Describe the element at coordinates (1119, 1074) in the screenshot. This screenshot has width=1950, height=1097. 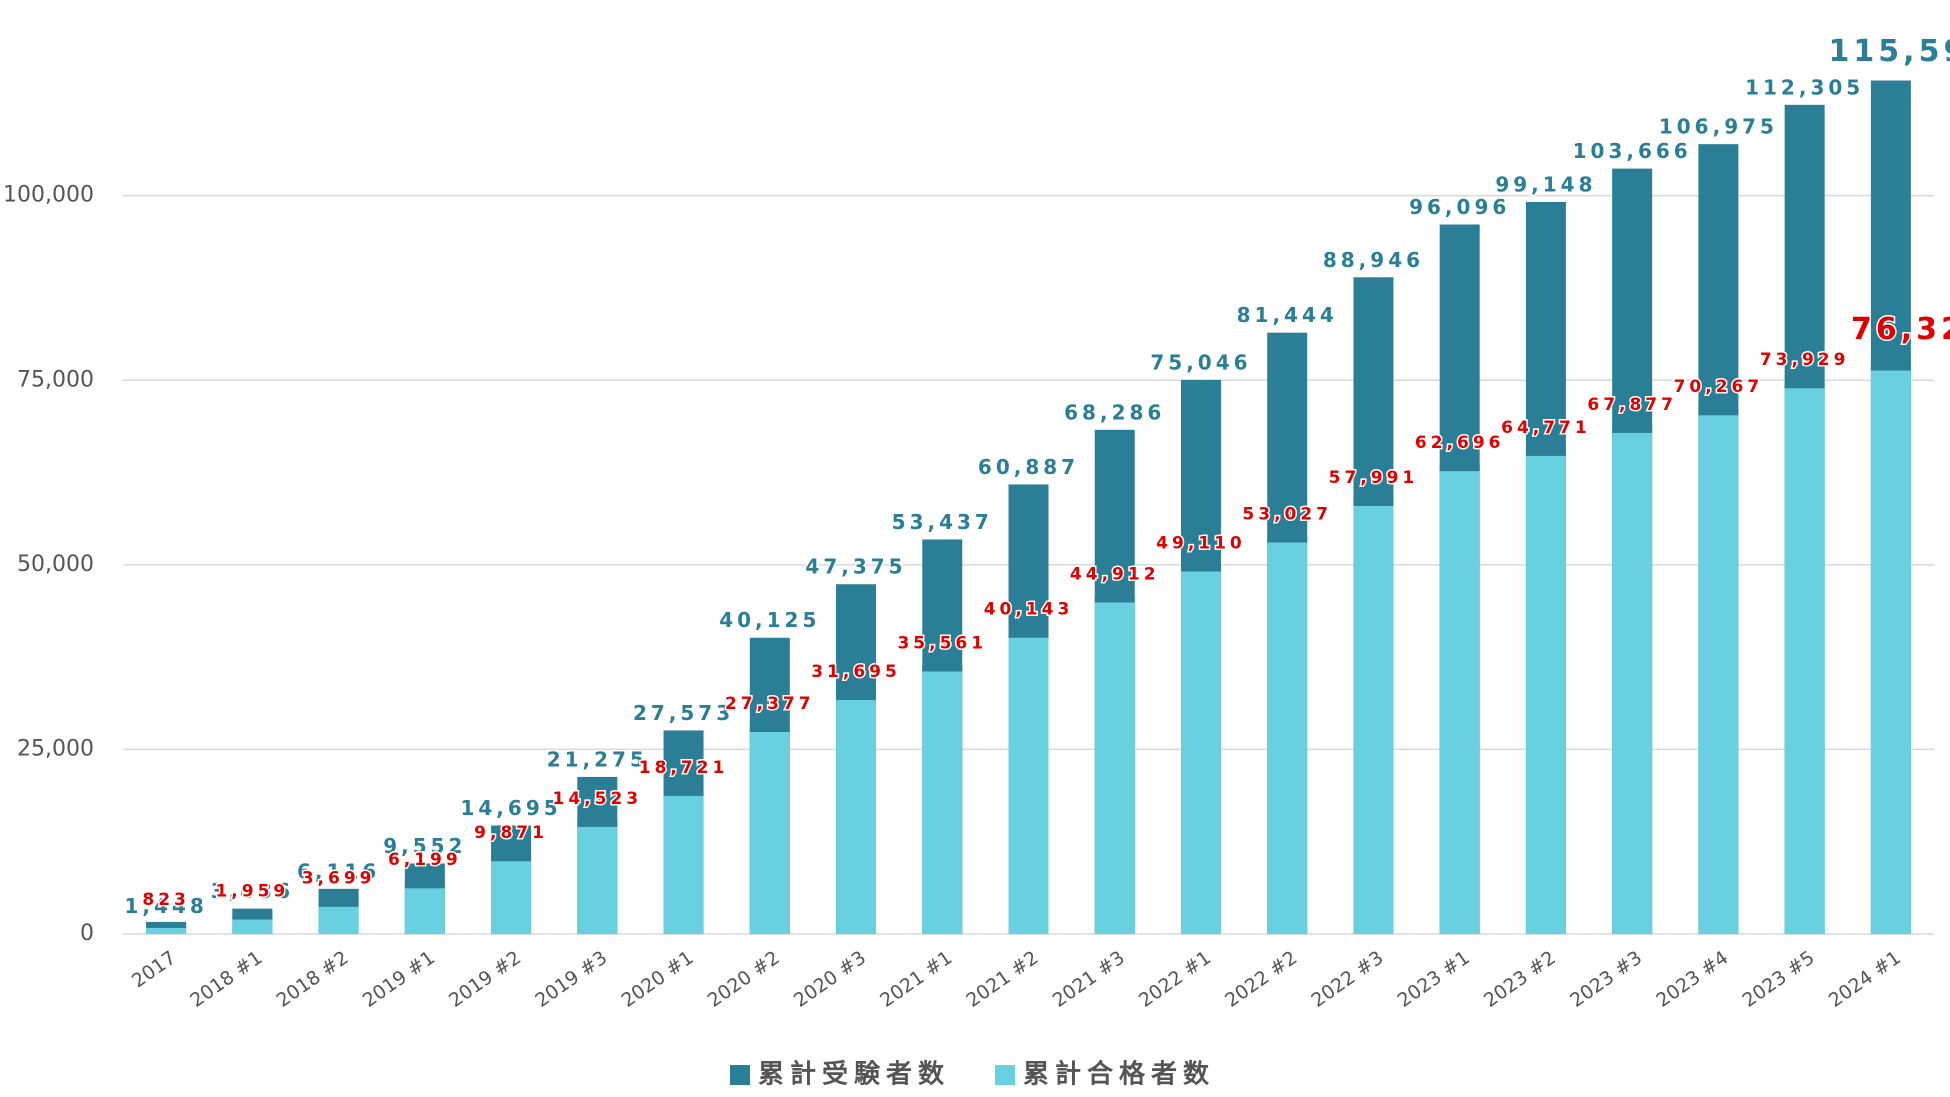
I see `legend-label: 累計合格者数` at that location.